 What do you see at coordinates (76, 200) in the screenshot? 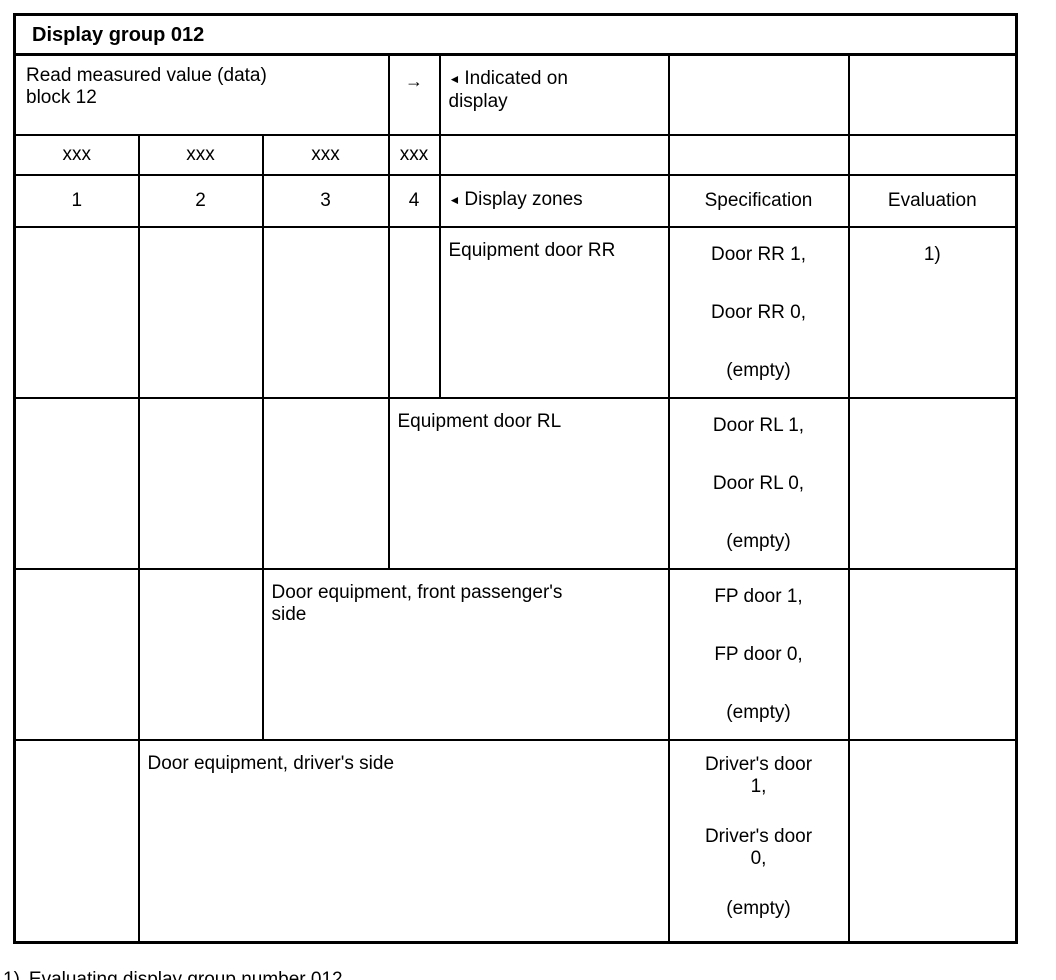
I see `zone-number-1: 1` at bounding box center [76, 200].